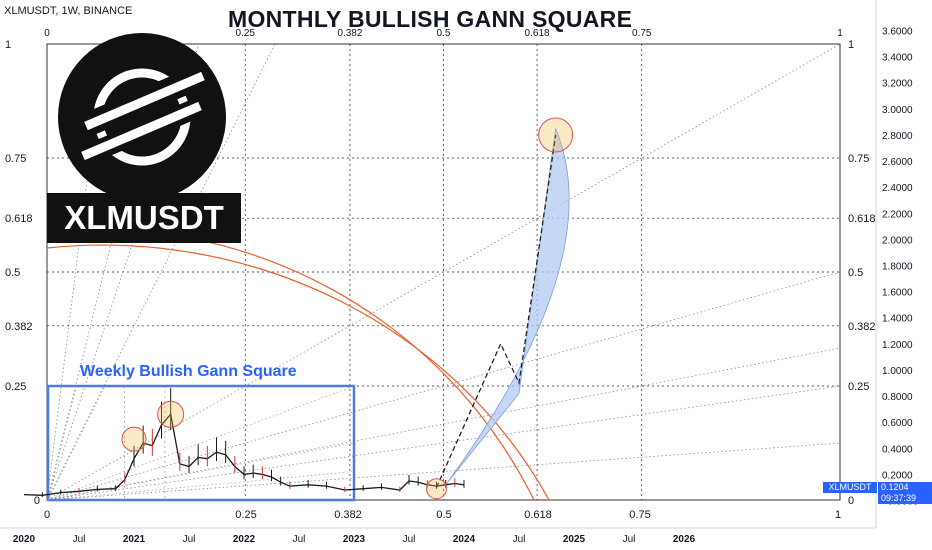 Image resolution: width=932 pixels, height=550 pixels. What do you see at coordinates (642, 33) in the screenshot?
I see `gann-label-top: 0.75` at bounding box center [642, 33].